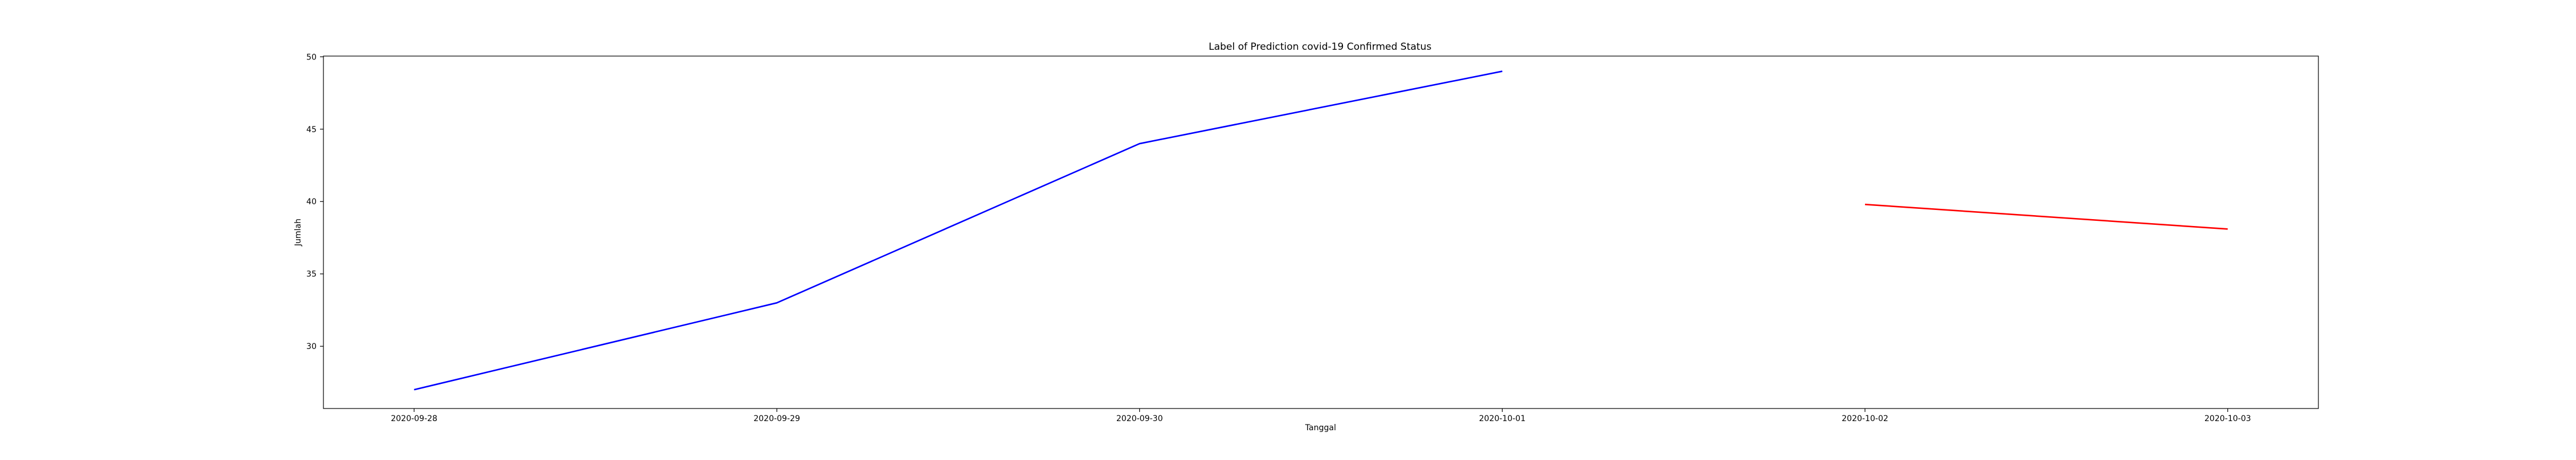  Describe the element at coordinates (1502, 418) in the screenshot. I see `x-tick-label: 2020-10-01` at that location.